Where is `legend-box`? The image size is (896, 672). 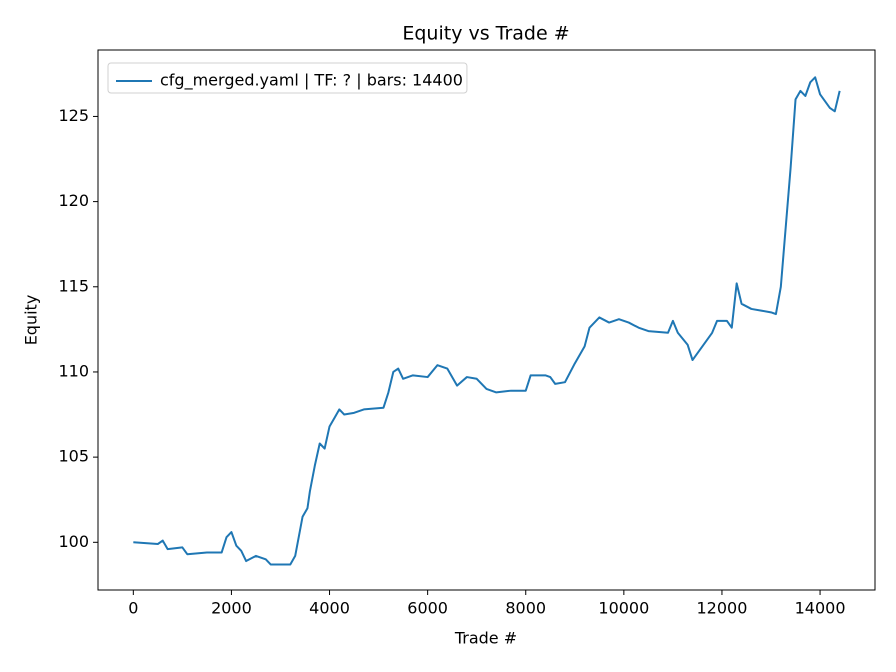 legend-box is located at coordinates (287, 78).